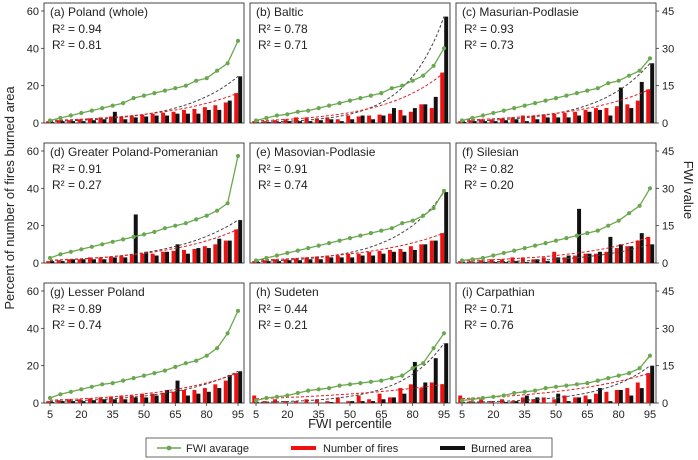 The height and width of the screenshot is (460, 698). Describe the element at coordinates (256, 415) in the screenshot. I see `x-tick-label: 5` at that location.